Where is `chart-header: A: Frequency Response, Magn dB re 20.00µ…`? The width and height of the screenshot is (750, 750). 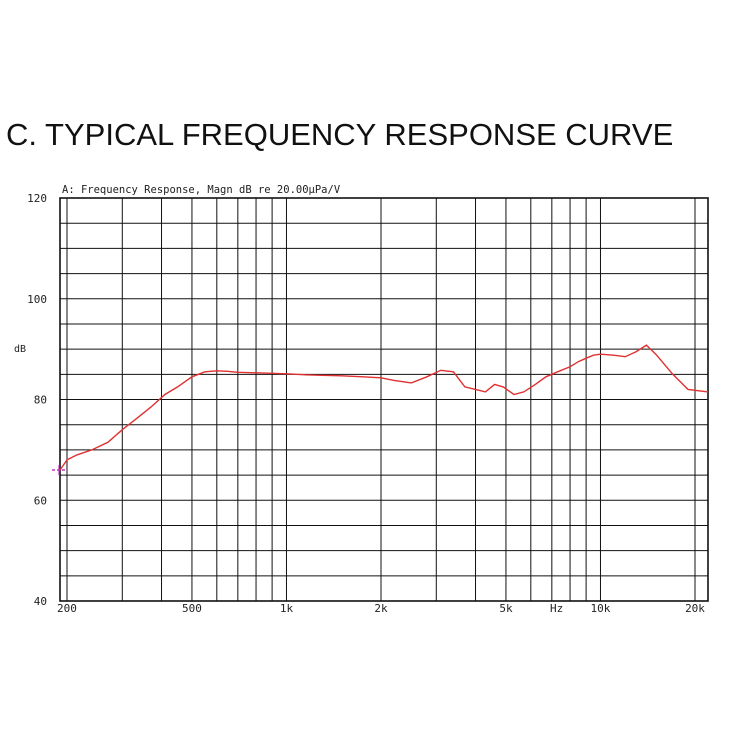 chart-header: A: Frequency Response, Magn dB re 20.00µ… is located at coordinates (201, 190).